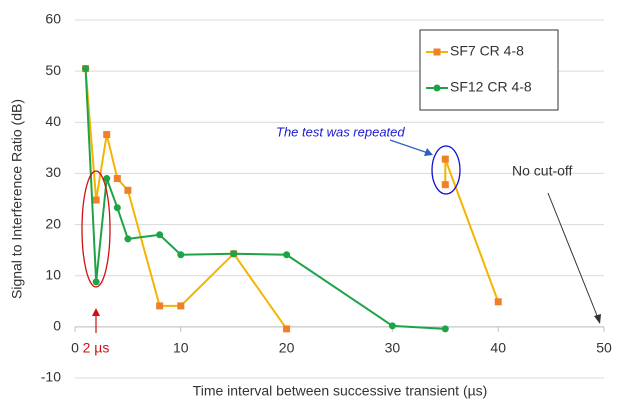 This screenshot has width=621, height=400. Describe the element at coordinates (53, 172) in the screenshot. I see `y-tick-label: 30` at that location.